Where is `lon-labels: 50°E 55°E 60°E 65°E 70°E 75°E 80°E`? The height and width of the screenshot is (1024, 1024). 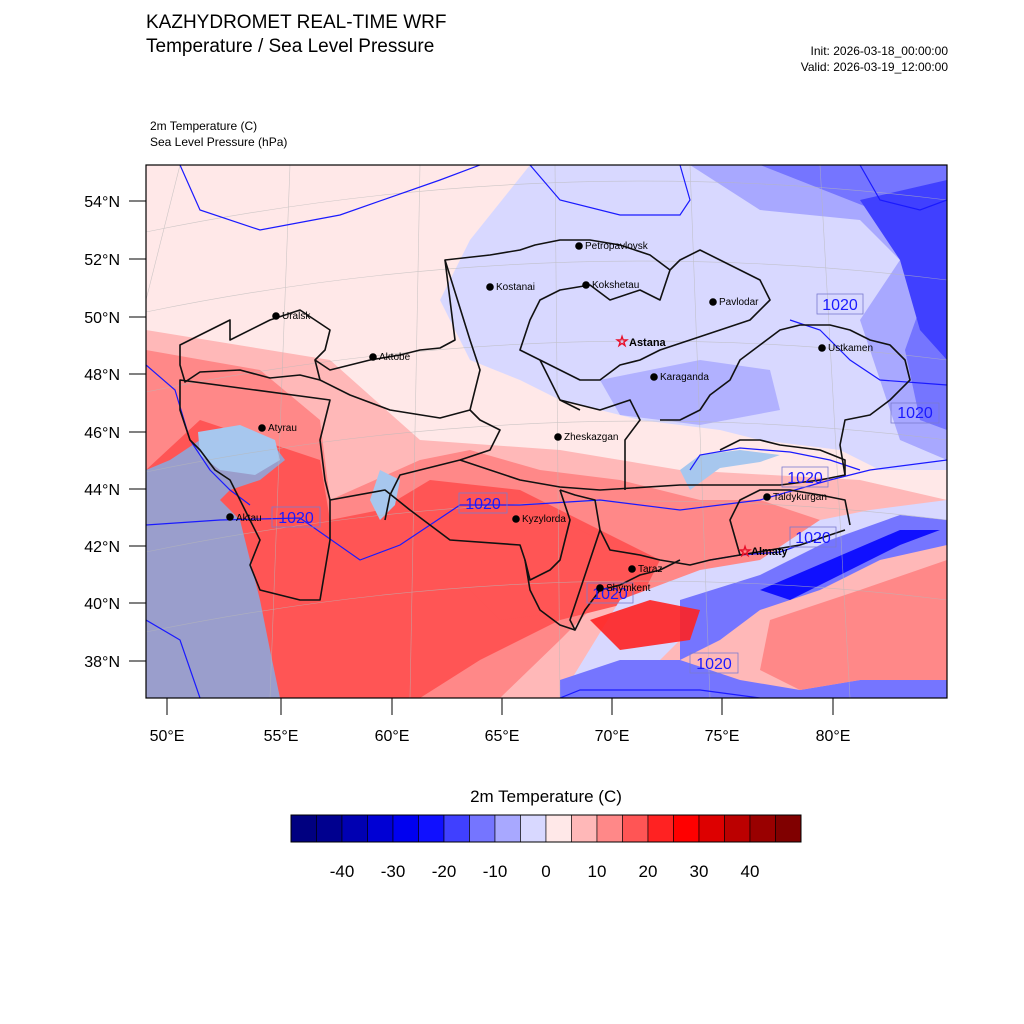
lon-labels: 50°E 55°E 60°E 65°E 70°E 75°E 80°E is located at coordinates (500, 736).